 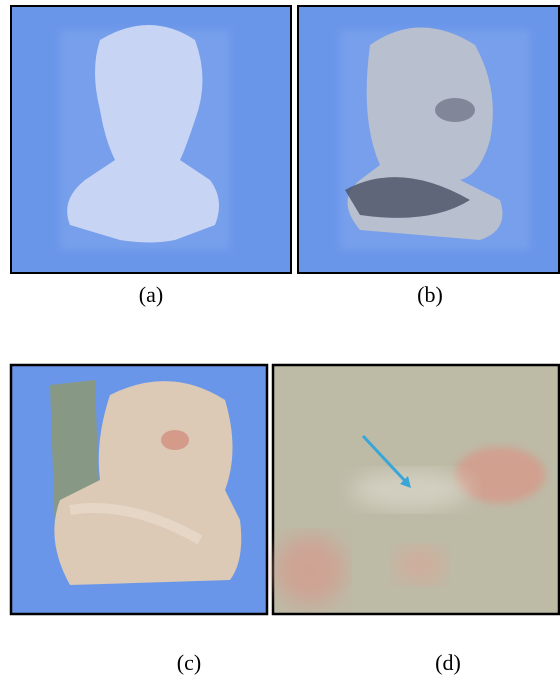 What do you see at coordinates (448, 662) in the screenshot?
I see `caption: (d)` at bounding box center [448, 662].